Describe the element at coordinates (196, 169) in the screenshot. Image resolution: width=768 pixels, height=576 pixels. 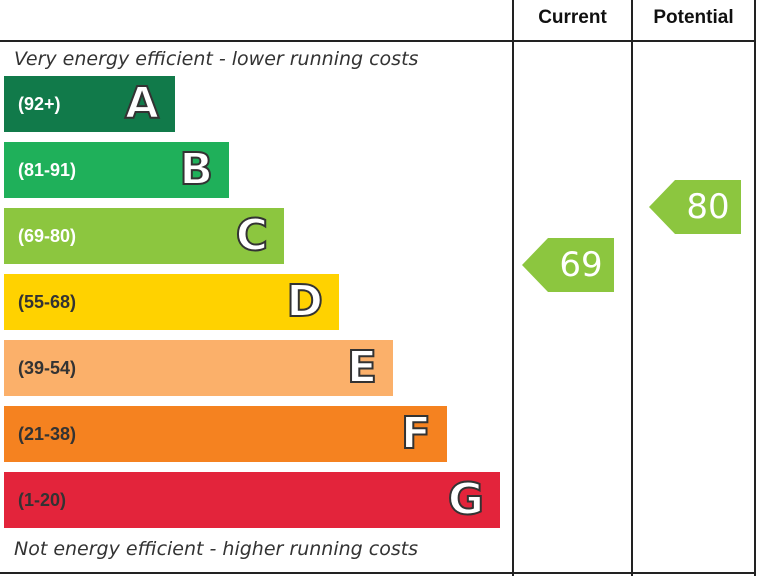
I see `band-letter: B` at that location.